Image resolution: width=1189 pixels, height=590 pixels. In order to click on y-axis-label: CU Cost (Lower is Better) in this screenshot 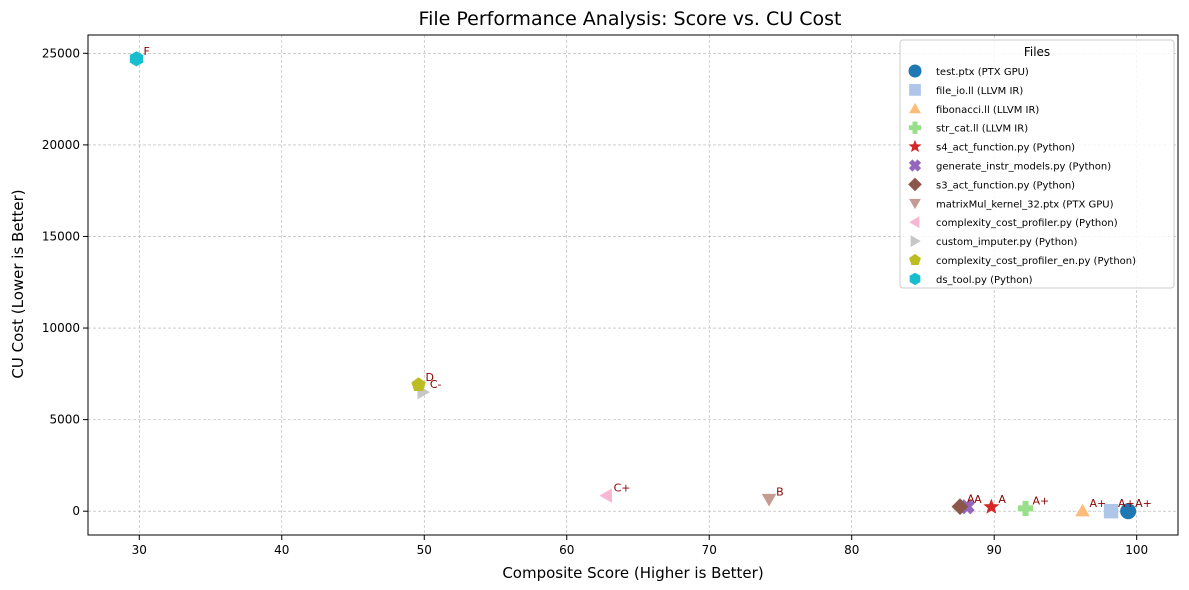, I will do `click(18, 283)`.